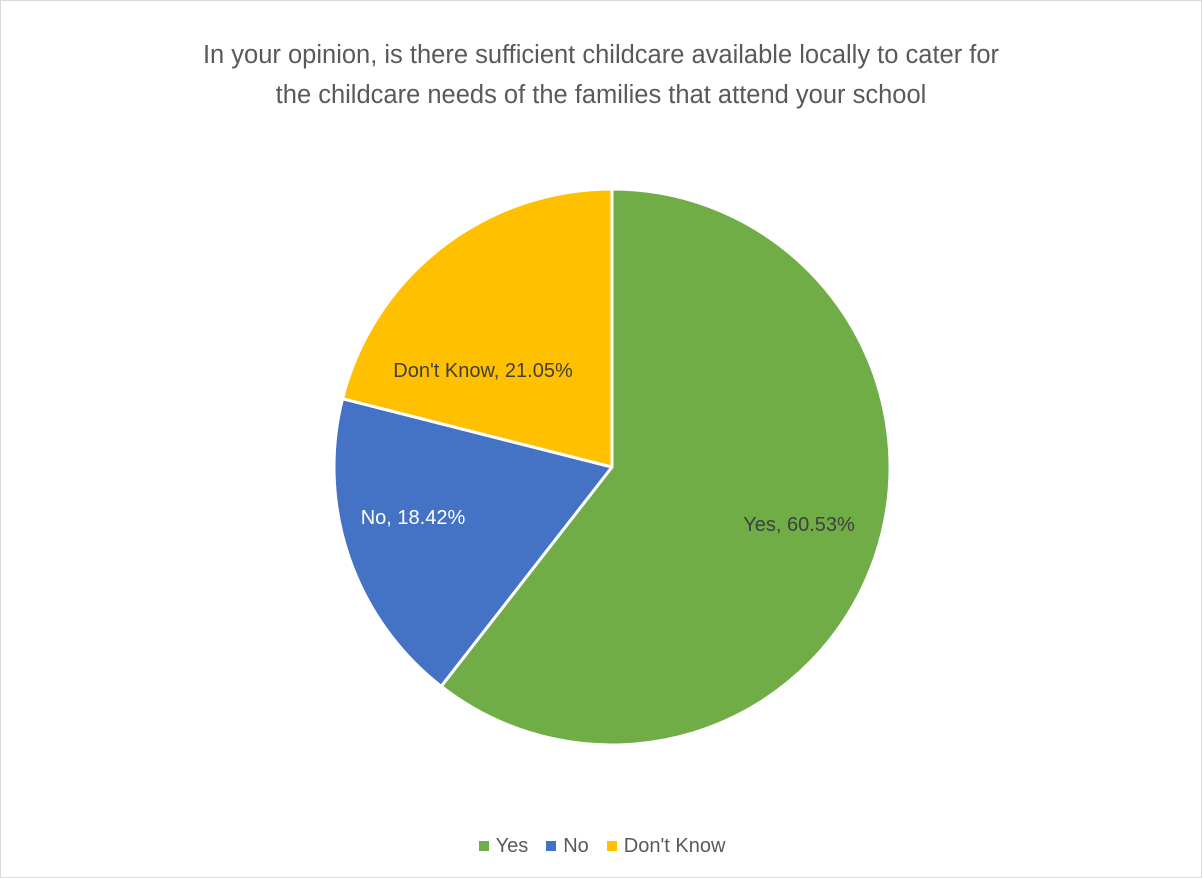 This screenshot has width=1202, height=878. I want to click on legend-item-yes: Yes, so click(503, 846).